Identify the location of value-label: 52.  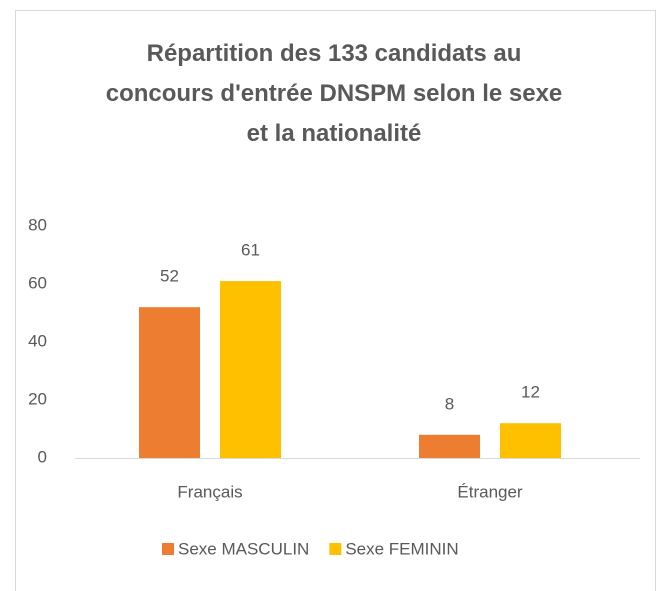
(169, 276).